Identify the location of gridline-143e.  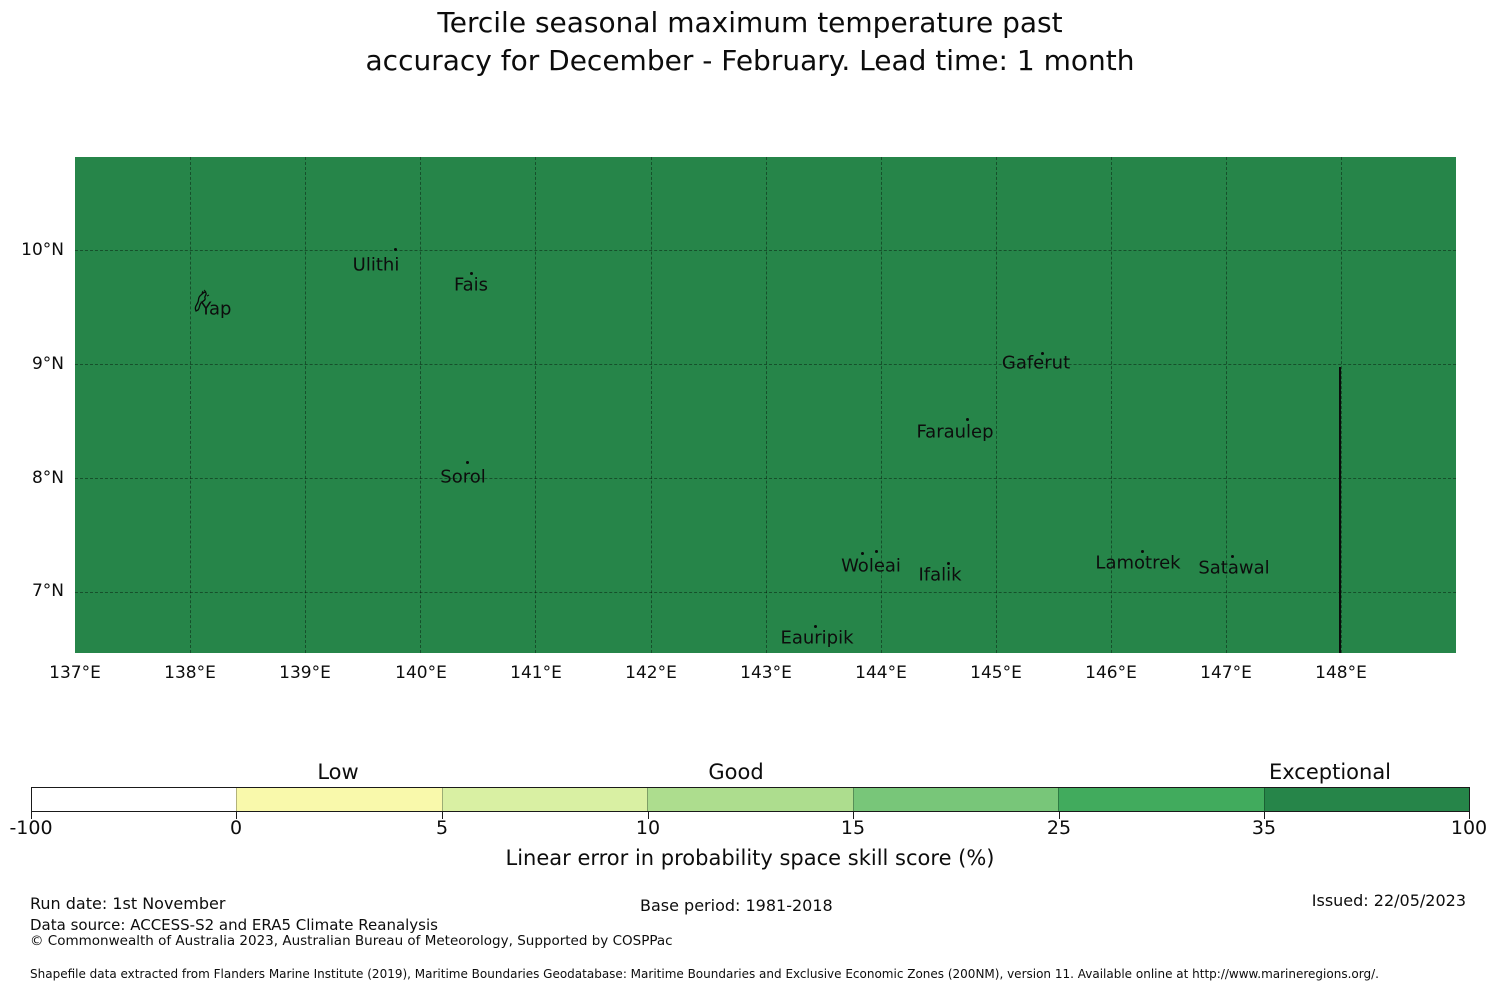
(766, 405).